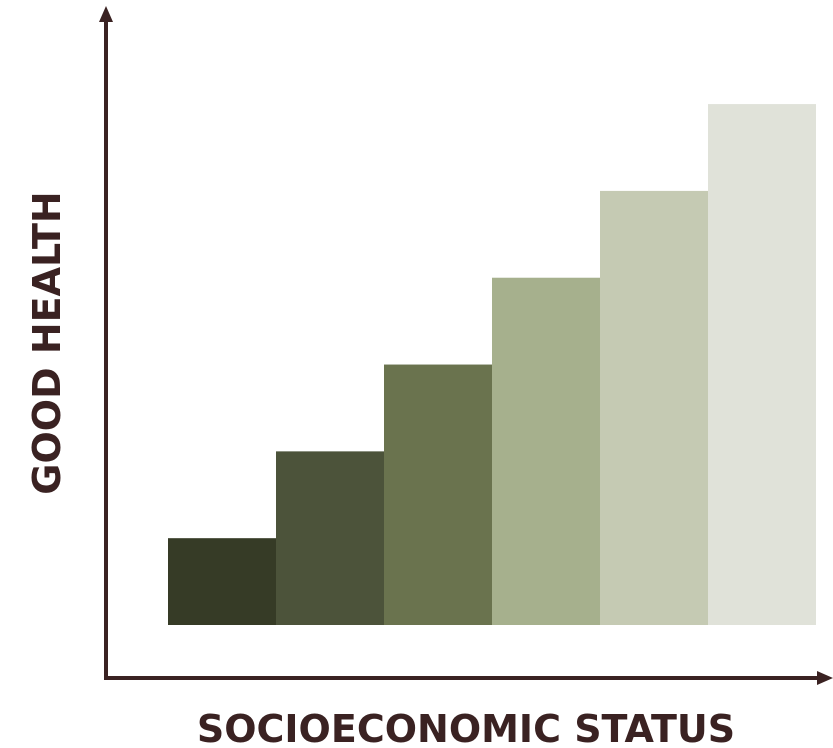  I want to click on x-axis-arrow-icon, so click(825, 678).